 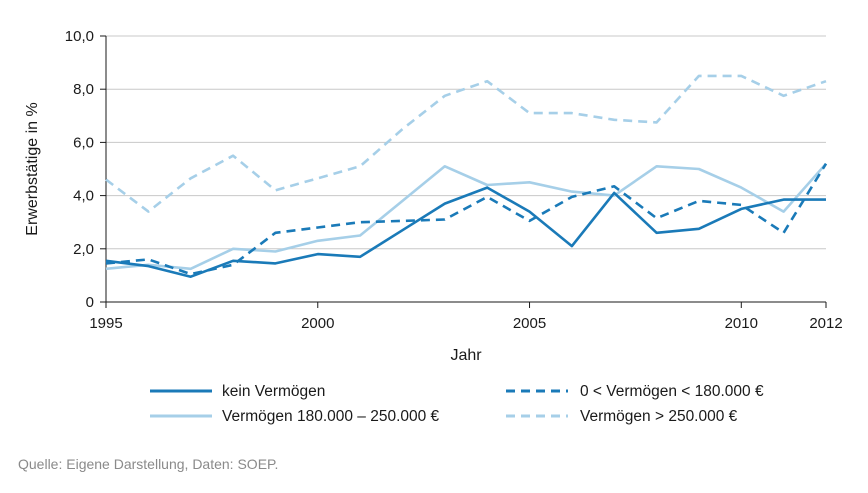 I want to click on x-tick-label: 2005, so click(x=529, y=323).